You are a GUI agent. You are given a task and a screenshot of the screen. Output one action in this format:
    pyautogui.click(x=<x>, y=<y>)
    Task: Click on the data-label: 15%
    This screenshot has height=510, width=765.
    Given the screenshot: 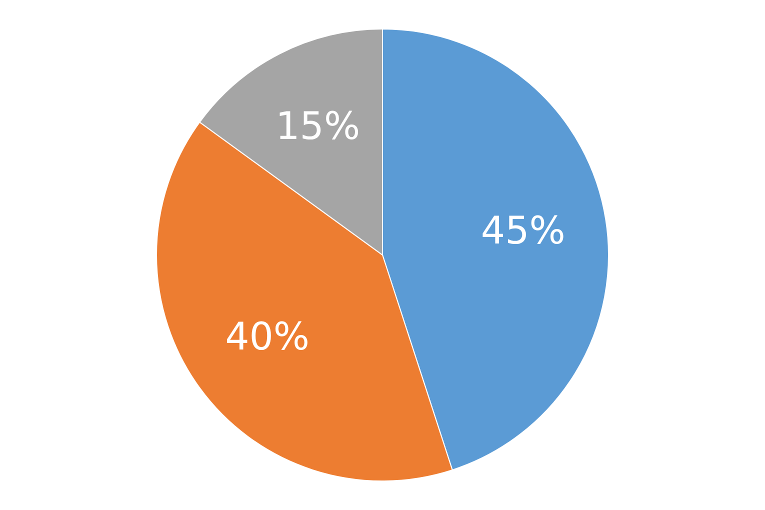 What is the action you would take?
    pyautogui.click(x=318, y=126)
    